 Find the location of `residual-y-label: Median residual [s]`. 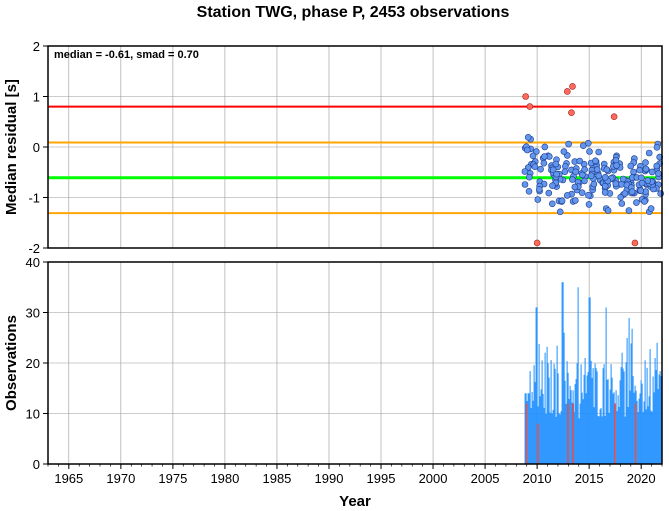

residual-y-label: Median residual [s] is located at coordinates (11, 147).